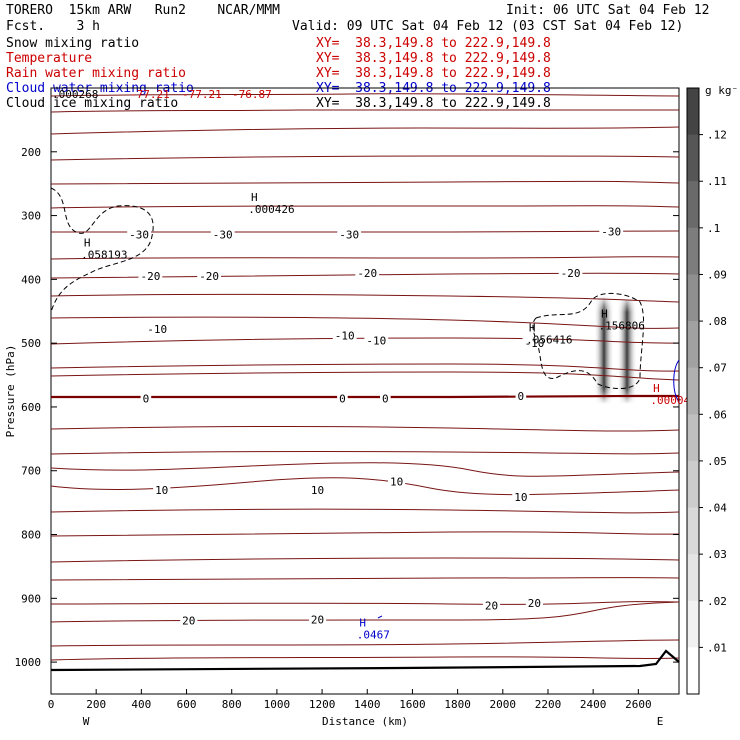  What do you see at coordinates (660, 721) in the screenshot?
I see `x-axis-east-label: E` at bounding box center [660, 721].